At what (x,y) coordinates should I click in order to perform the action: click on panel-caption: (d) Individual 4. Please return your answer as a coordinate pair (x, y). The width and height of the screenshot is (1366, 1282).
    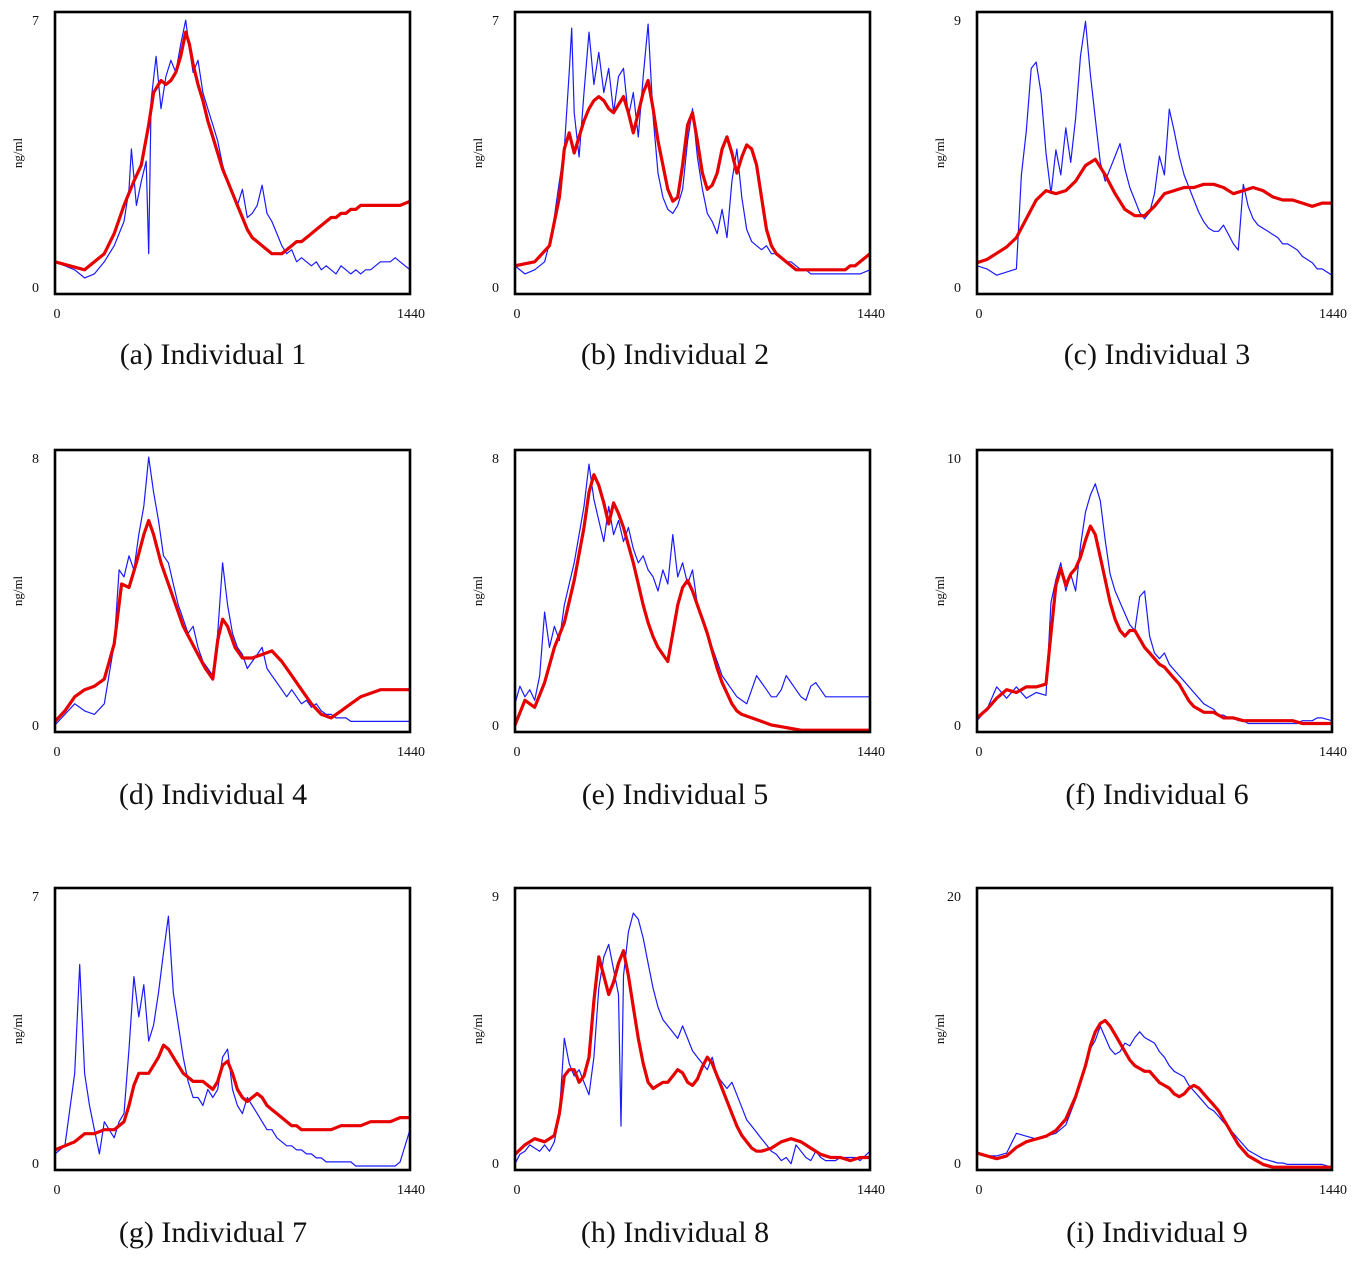
    Looking at the image, I should click on (213, 794).